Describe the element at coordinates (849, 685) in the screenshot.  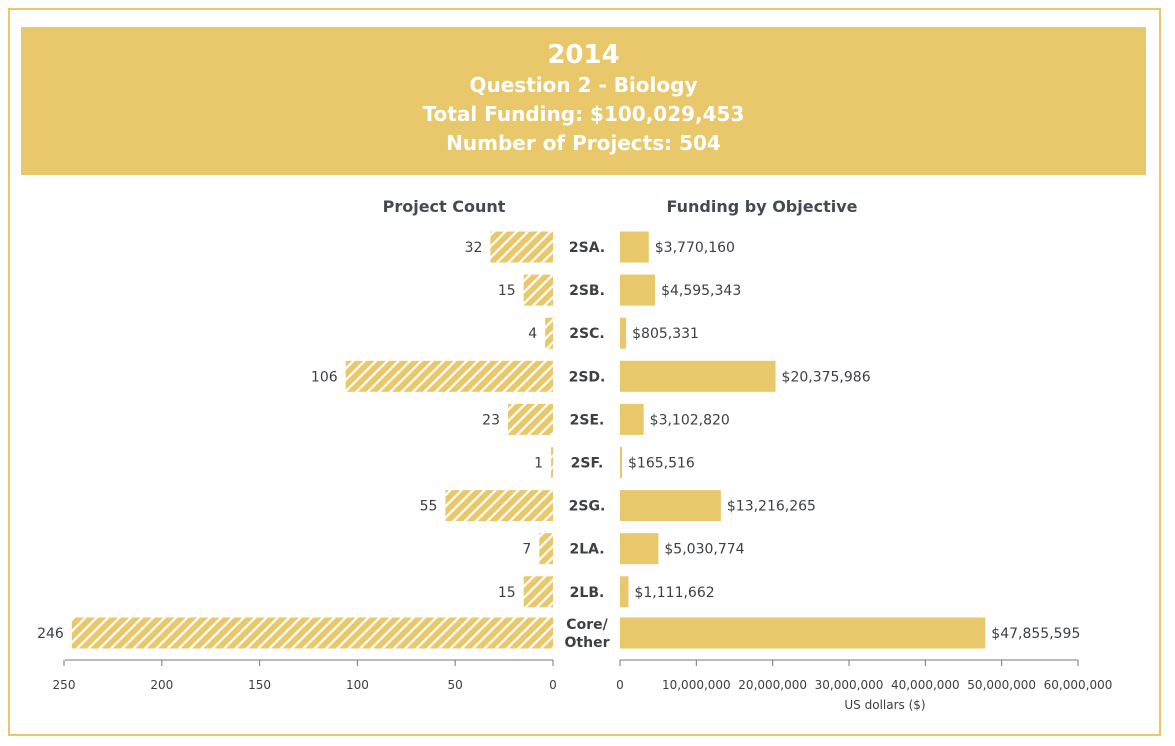
I see `funding-tick-label: 30,000,000` at that location.